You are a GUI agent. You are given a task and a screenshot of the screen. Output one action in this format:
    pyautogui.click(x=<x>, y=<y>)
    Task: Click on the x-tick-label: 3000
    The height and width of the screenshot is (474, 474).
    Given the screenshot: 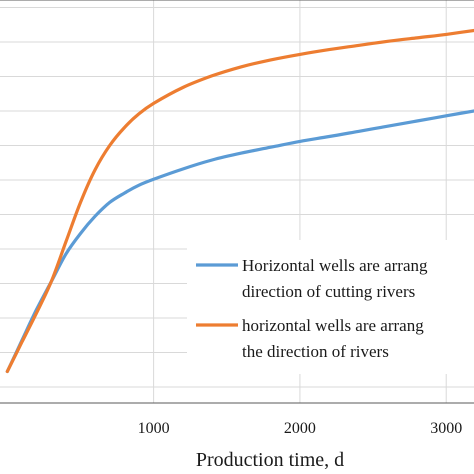 What is the action you would take?
    pyautogui.click(x=446, y=428)
    